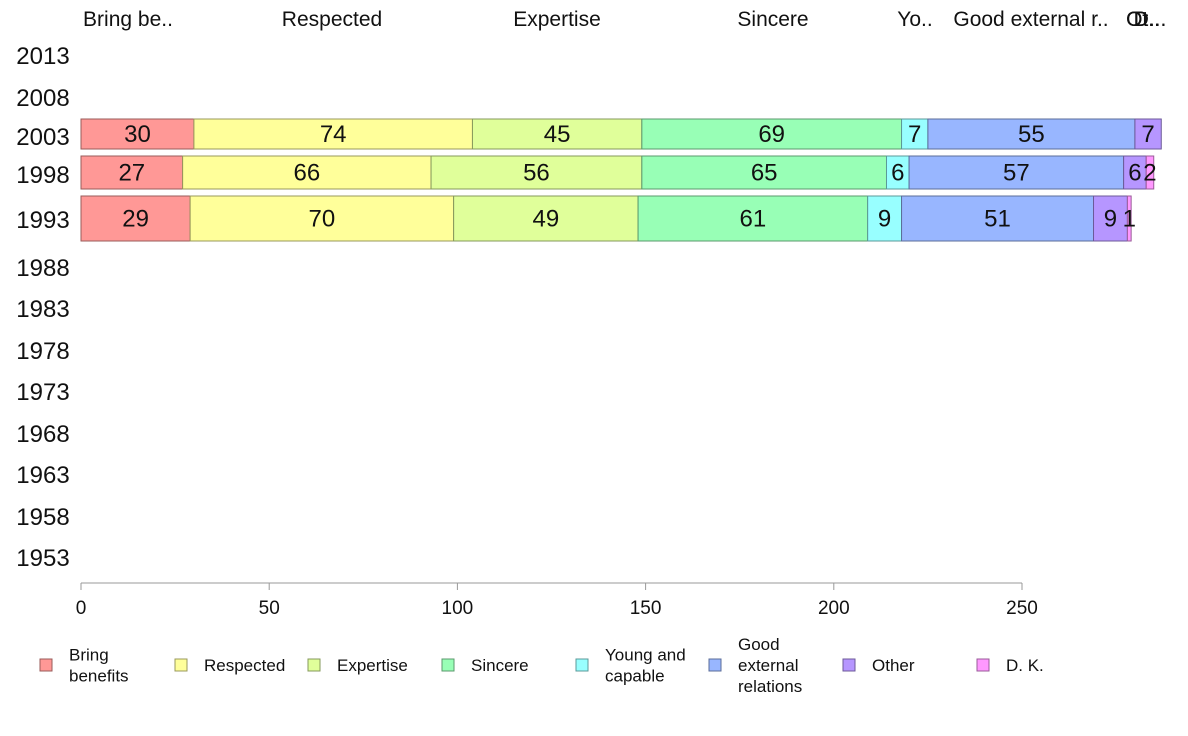  I want to click on year-label: 1968, so click(42, 434).